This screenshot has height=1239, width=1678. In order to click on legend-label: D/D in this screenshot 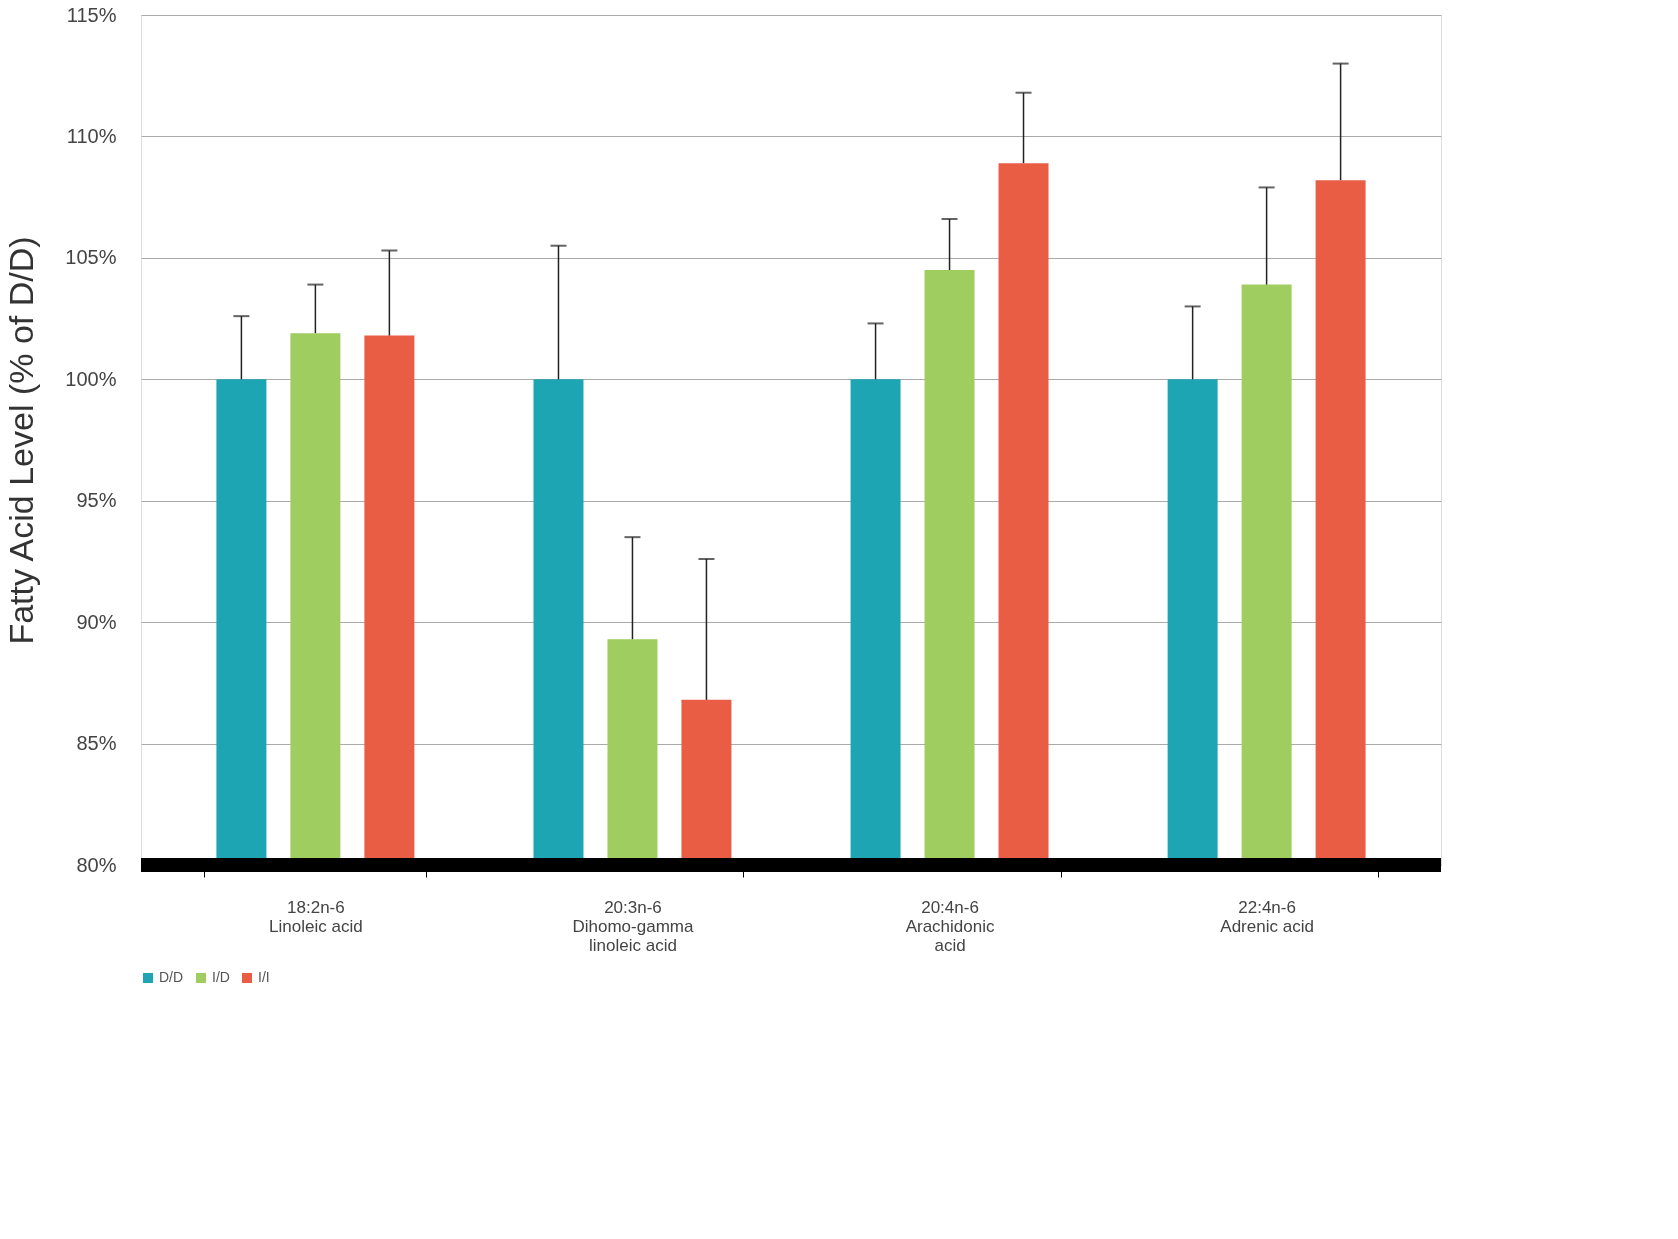, I will do `click(171, 977)`.